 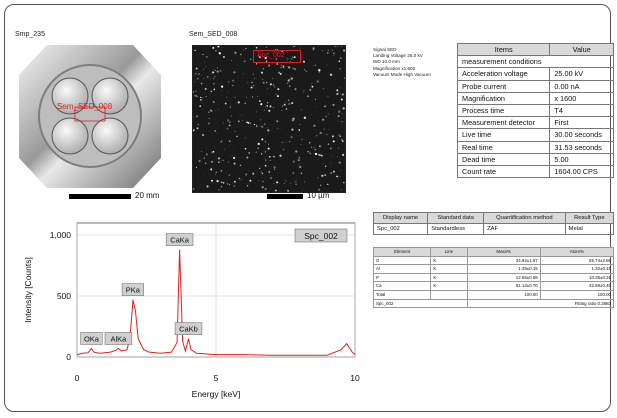 What do you see at coordinates (61, 235) in the screenshot?
I see `y-tick-label: 1,000` at bounding box center [61, 235].